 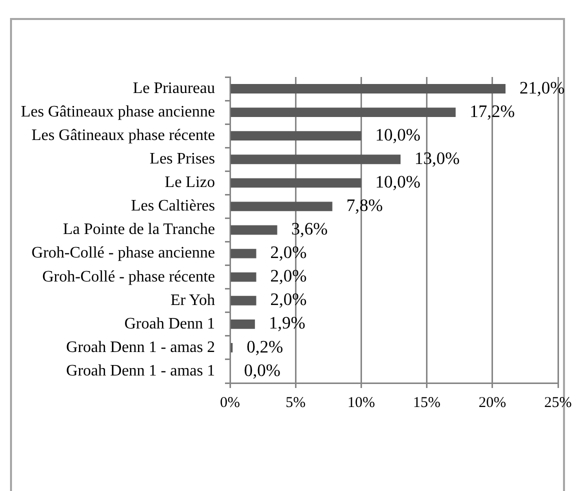 I want to click on data-label: 3,6%, so click(x=309, y=228).